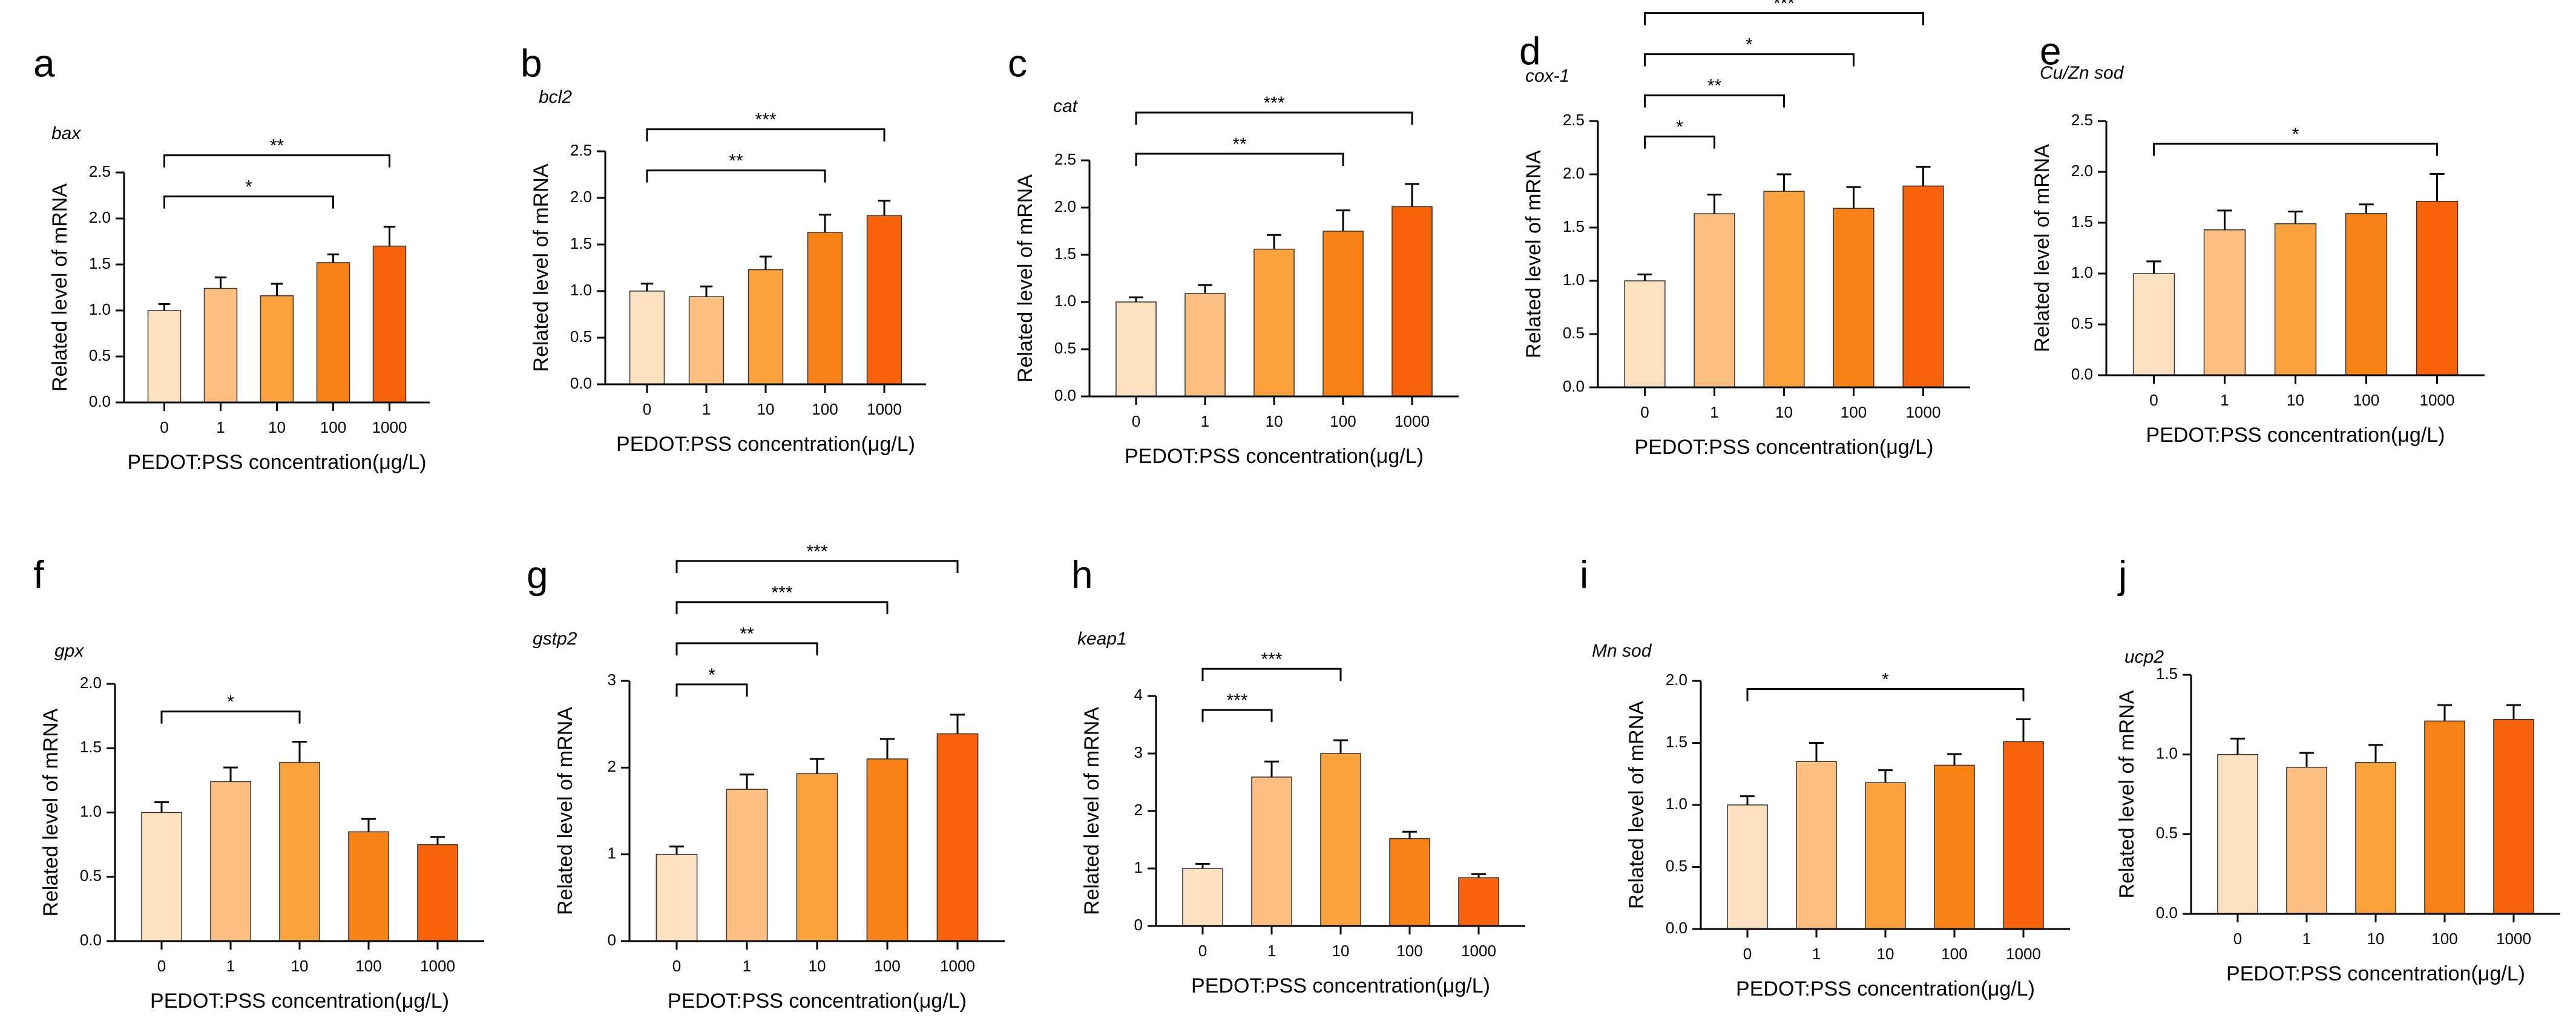  What do you see at coordinates (1817, 954) in the screenshot?
I see `panel-i-xtick-label: 1` at bounding box center [1817, 954].